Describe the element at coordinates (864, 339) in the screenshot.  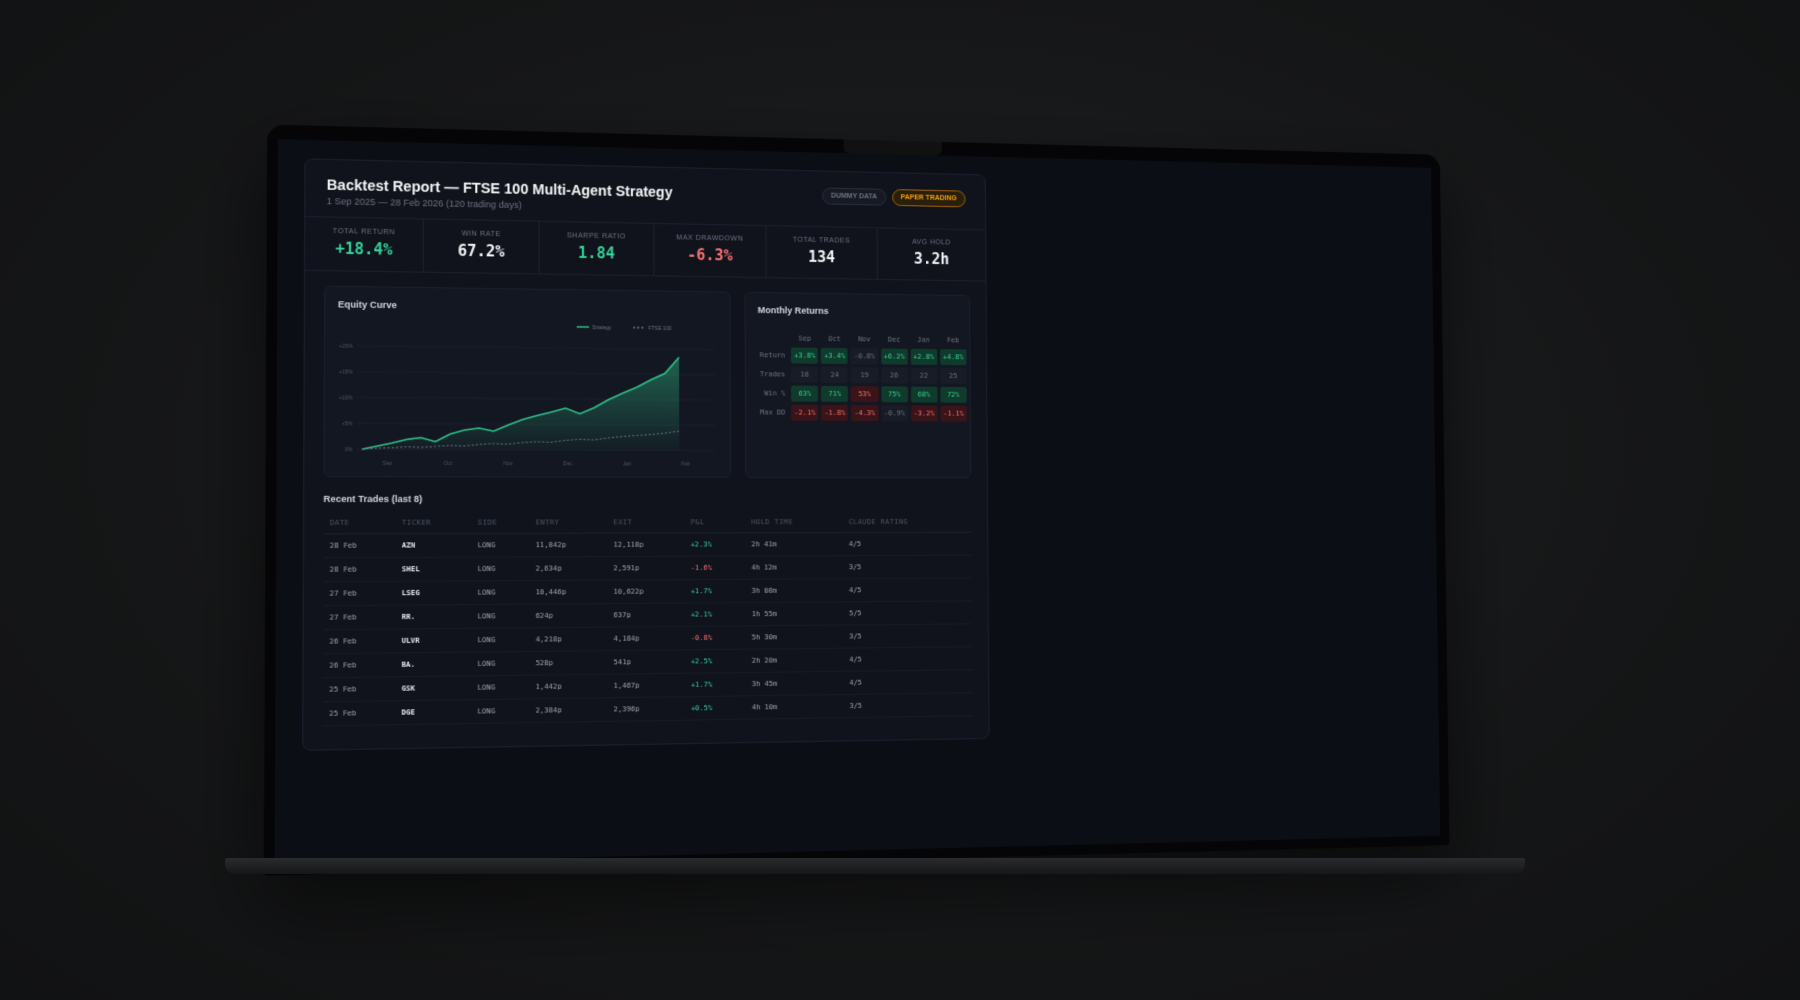
I see `column-header: Nov` at that location.